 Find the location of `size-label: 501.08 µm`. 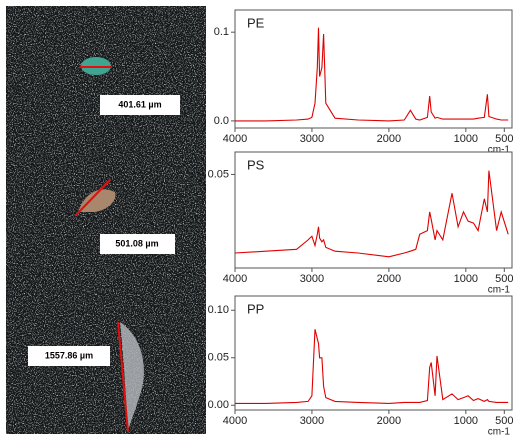

size-label: 501.08 µm is located at coordinates (136, 243).